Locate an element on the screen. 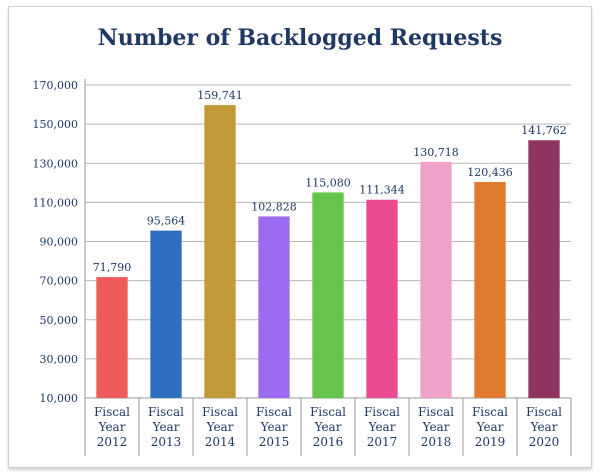  x-tick-label: 2016 is located at coordinates (328, 442).